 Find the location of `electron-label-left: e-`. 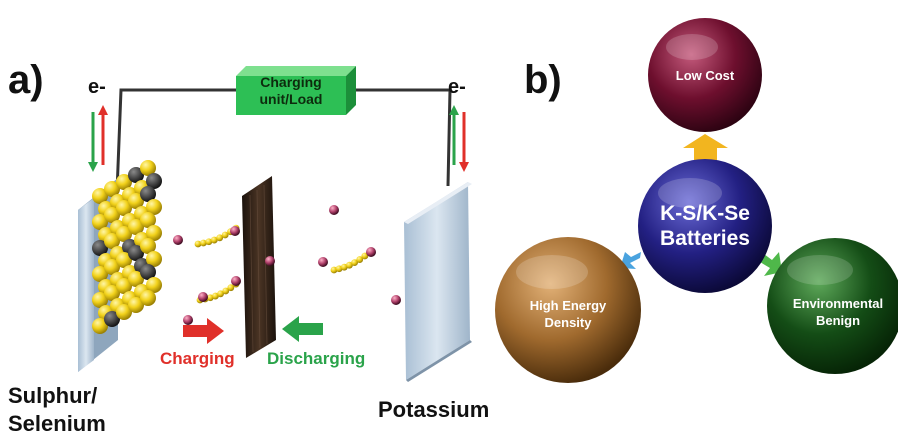

electron-label-left: e- is located at coordinates (97, 87).